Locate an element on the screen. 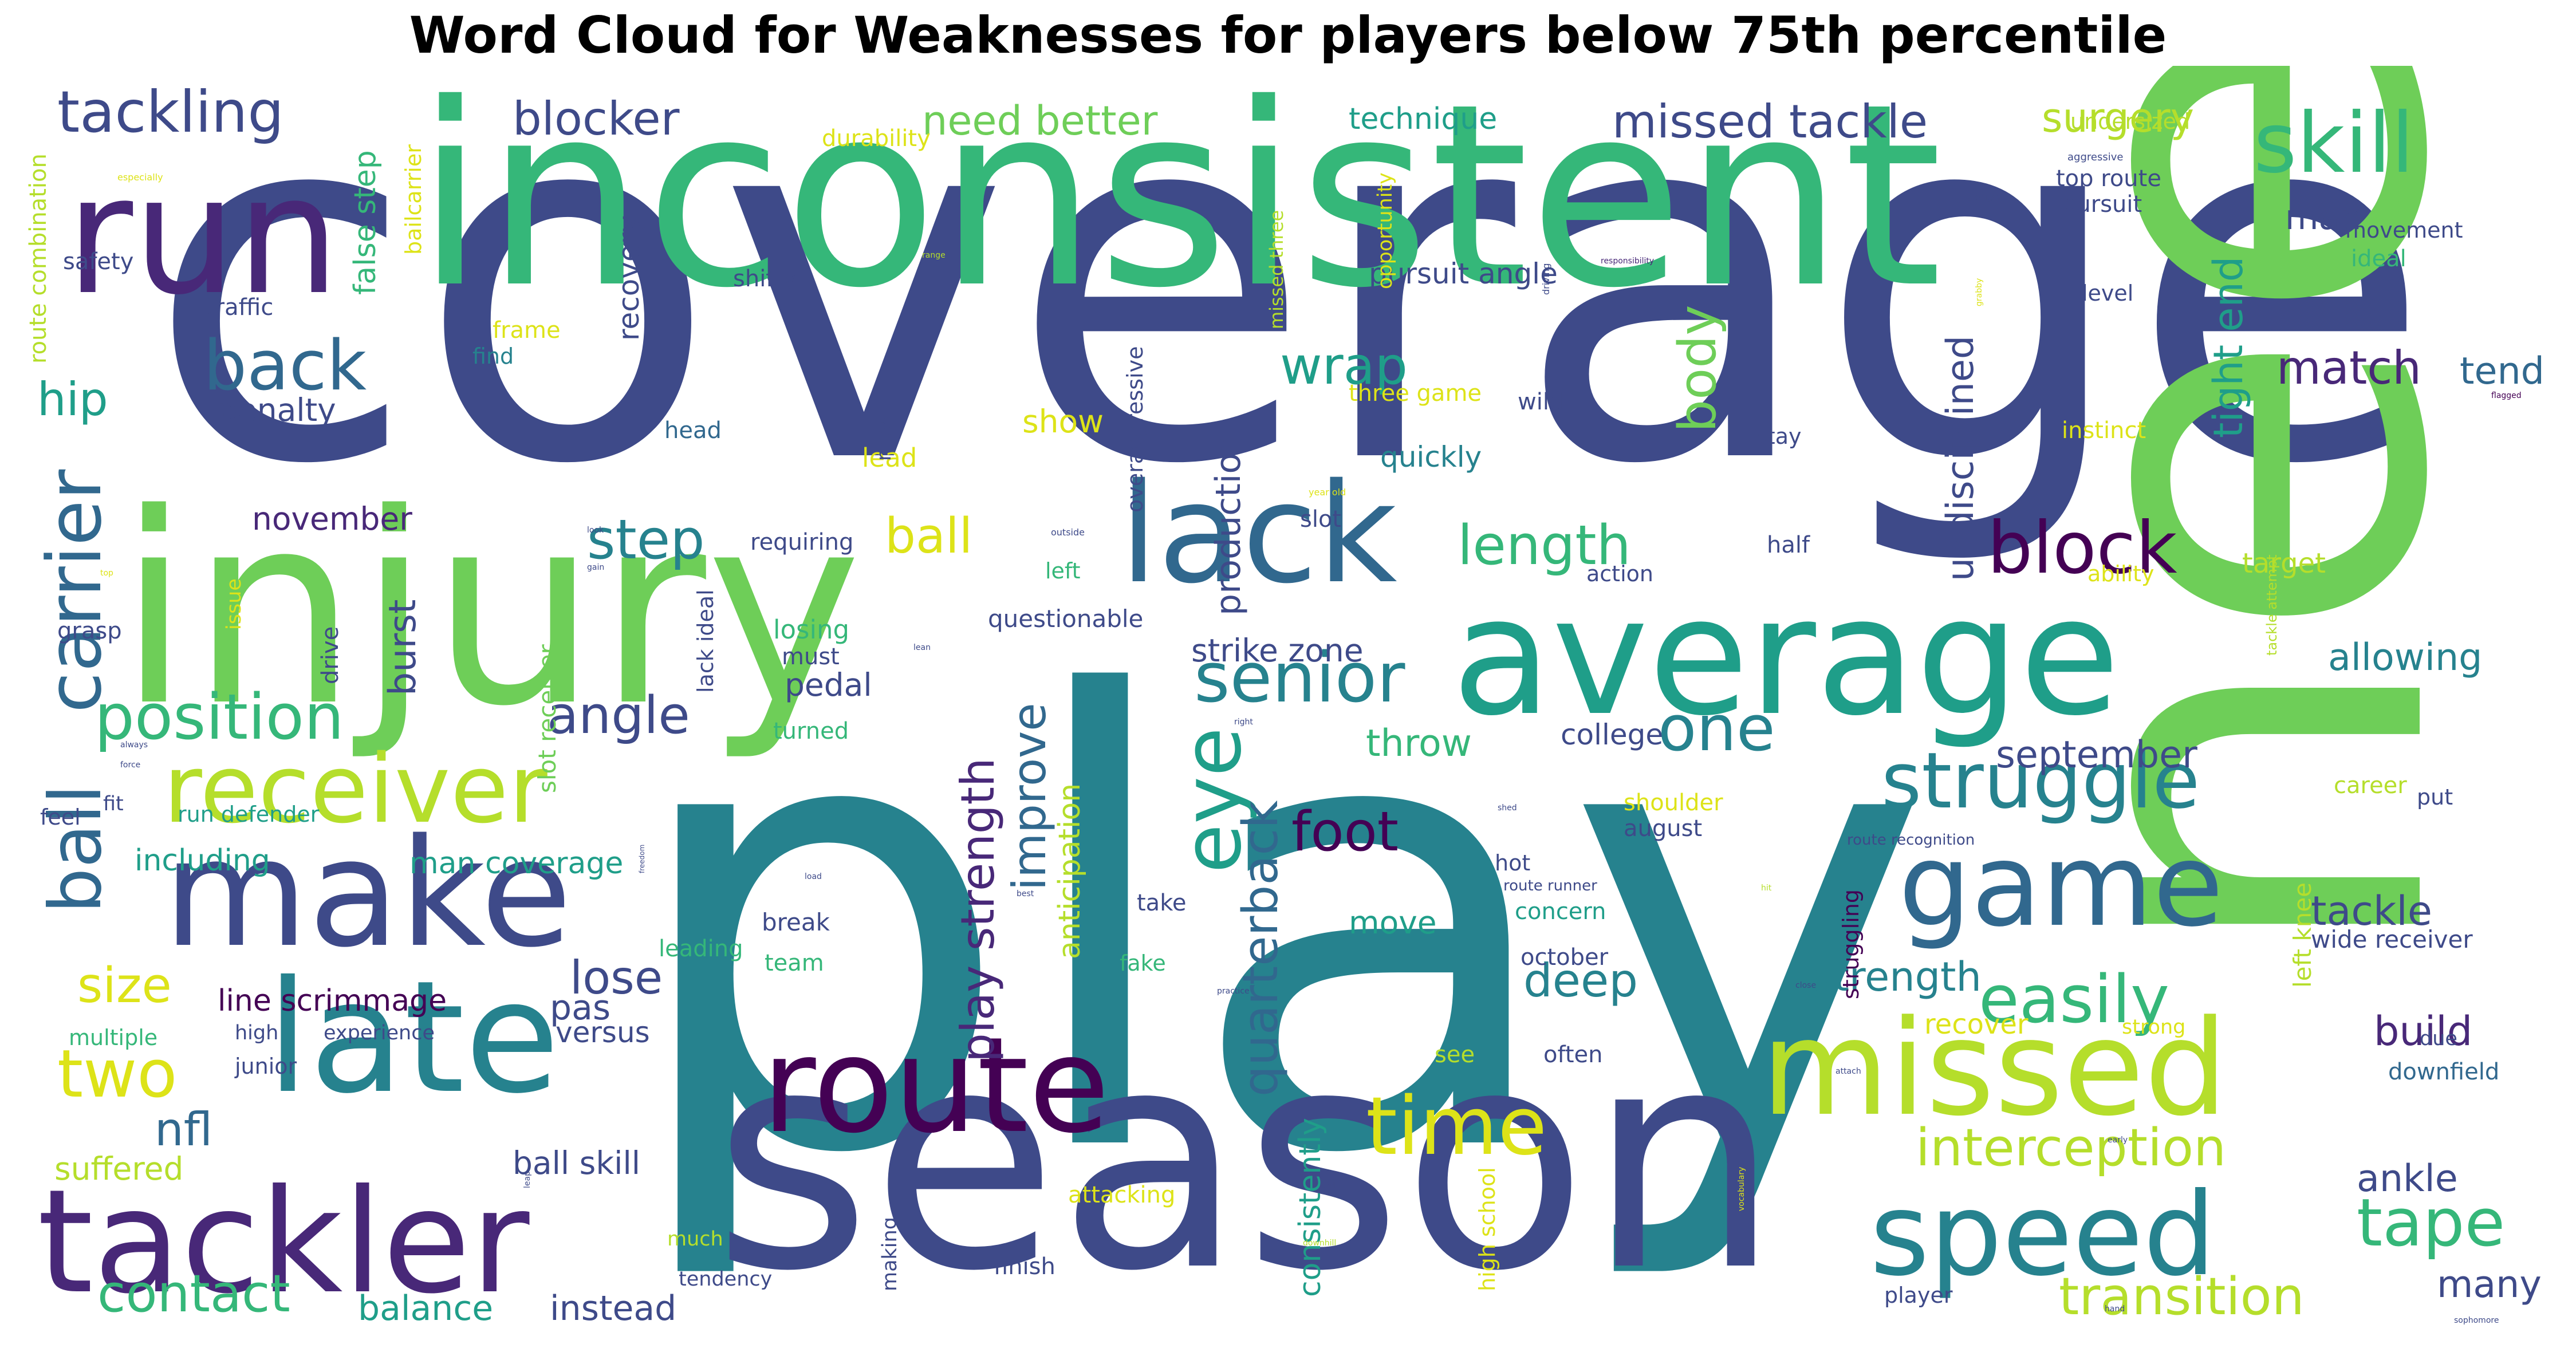 Image resolution: width=2576 pixels, height=1356 pixels. word-aggressive: aggressive is located at coordinates (2095, 157).